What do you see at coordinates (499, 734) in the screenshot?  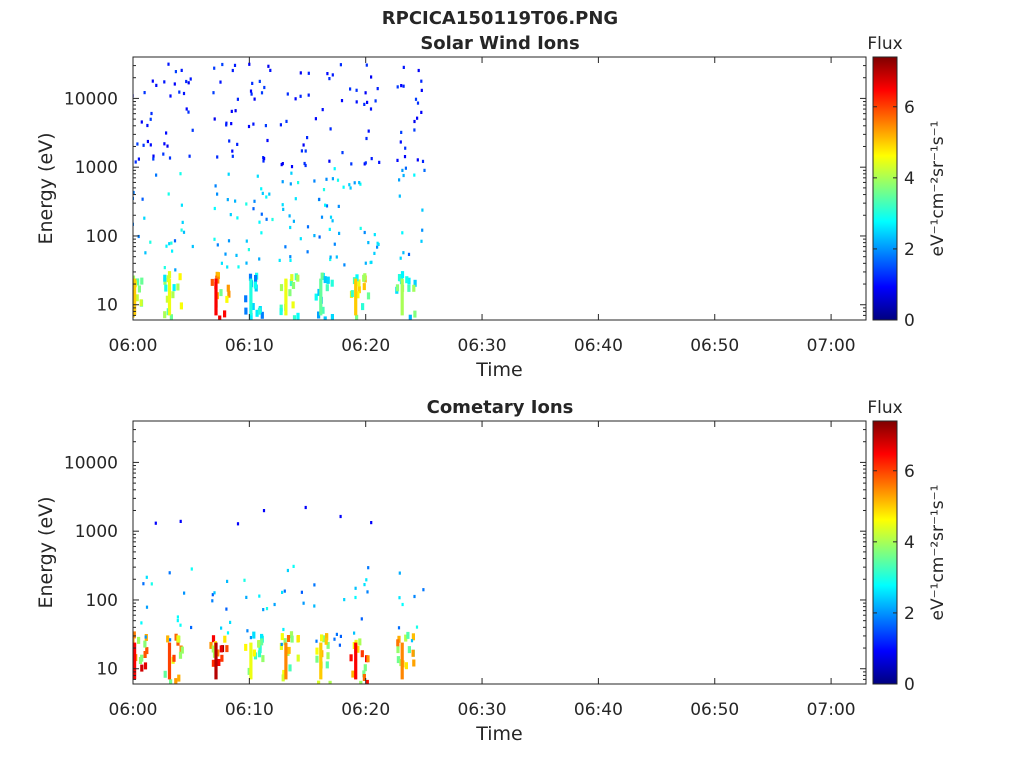 I see `x-axis-label: Time` at bounding box center [499, 734].